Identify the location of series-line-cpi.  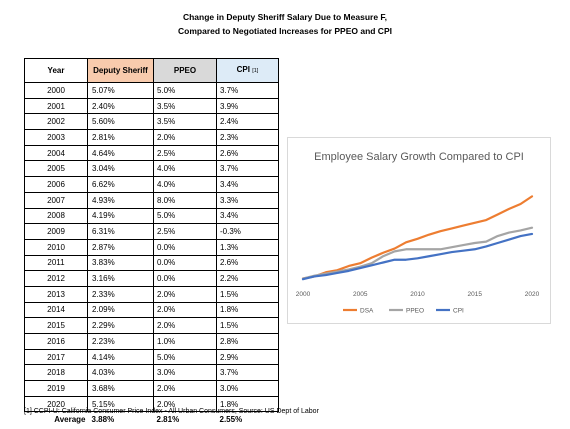
(417, 256).